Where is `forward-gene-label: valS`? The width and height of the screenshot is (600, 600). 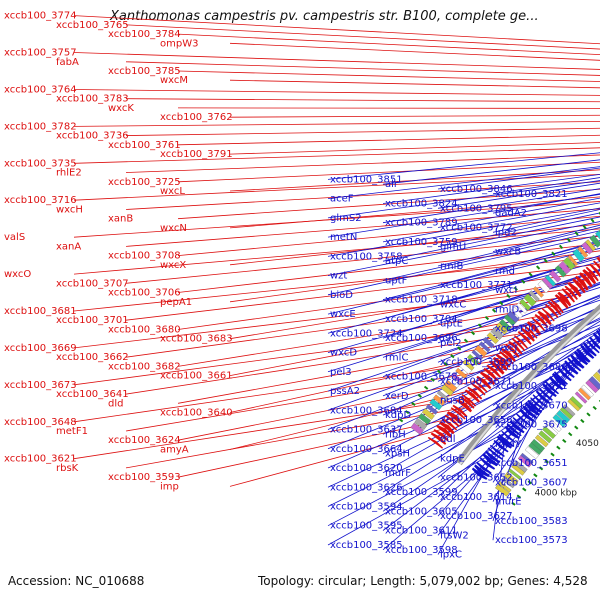
forward-gene-label: valS is located at coordinates (14, 237).